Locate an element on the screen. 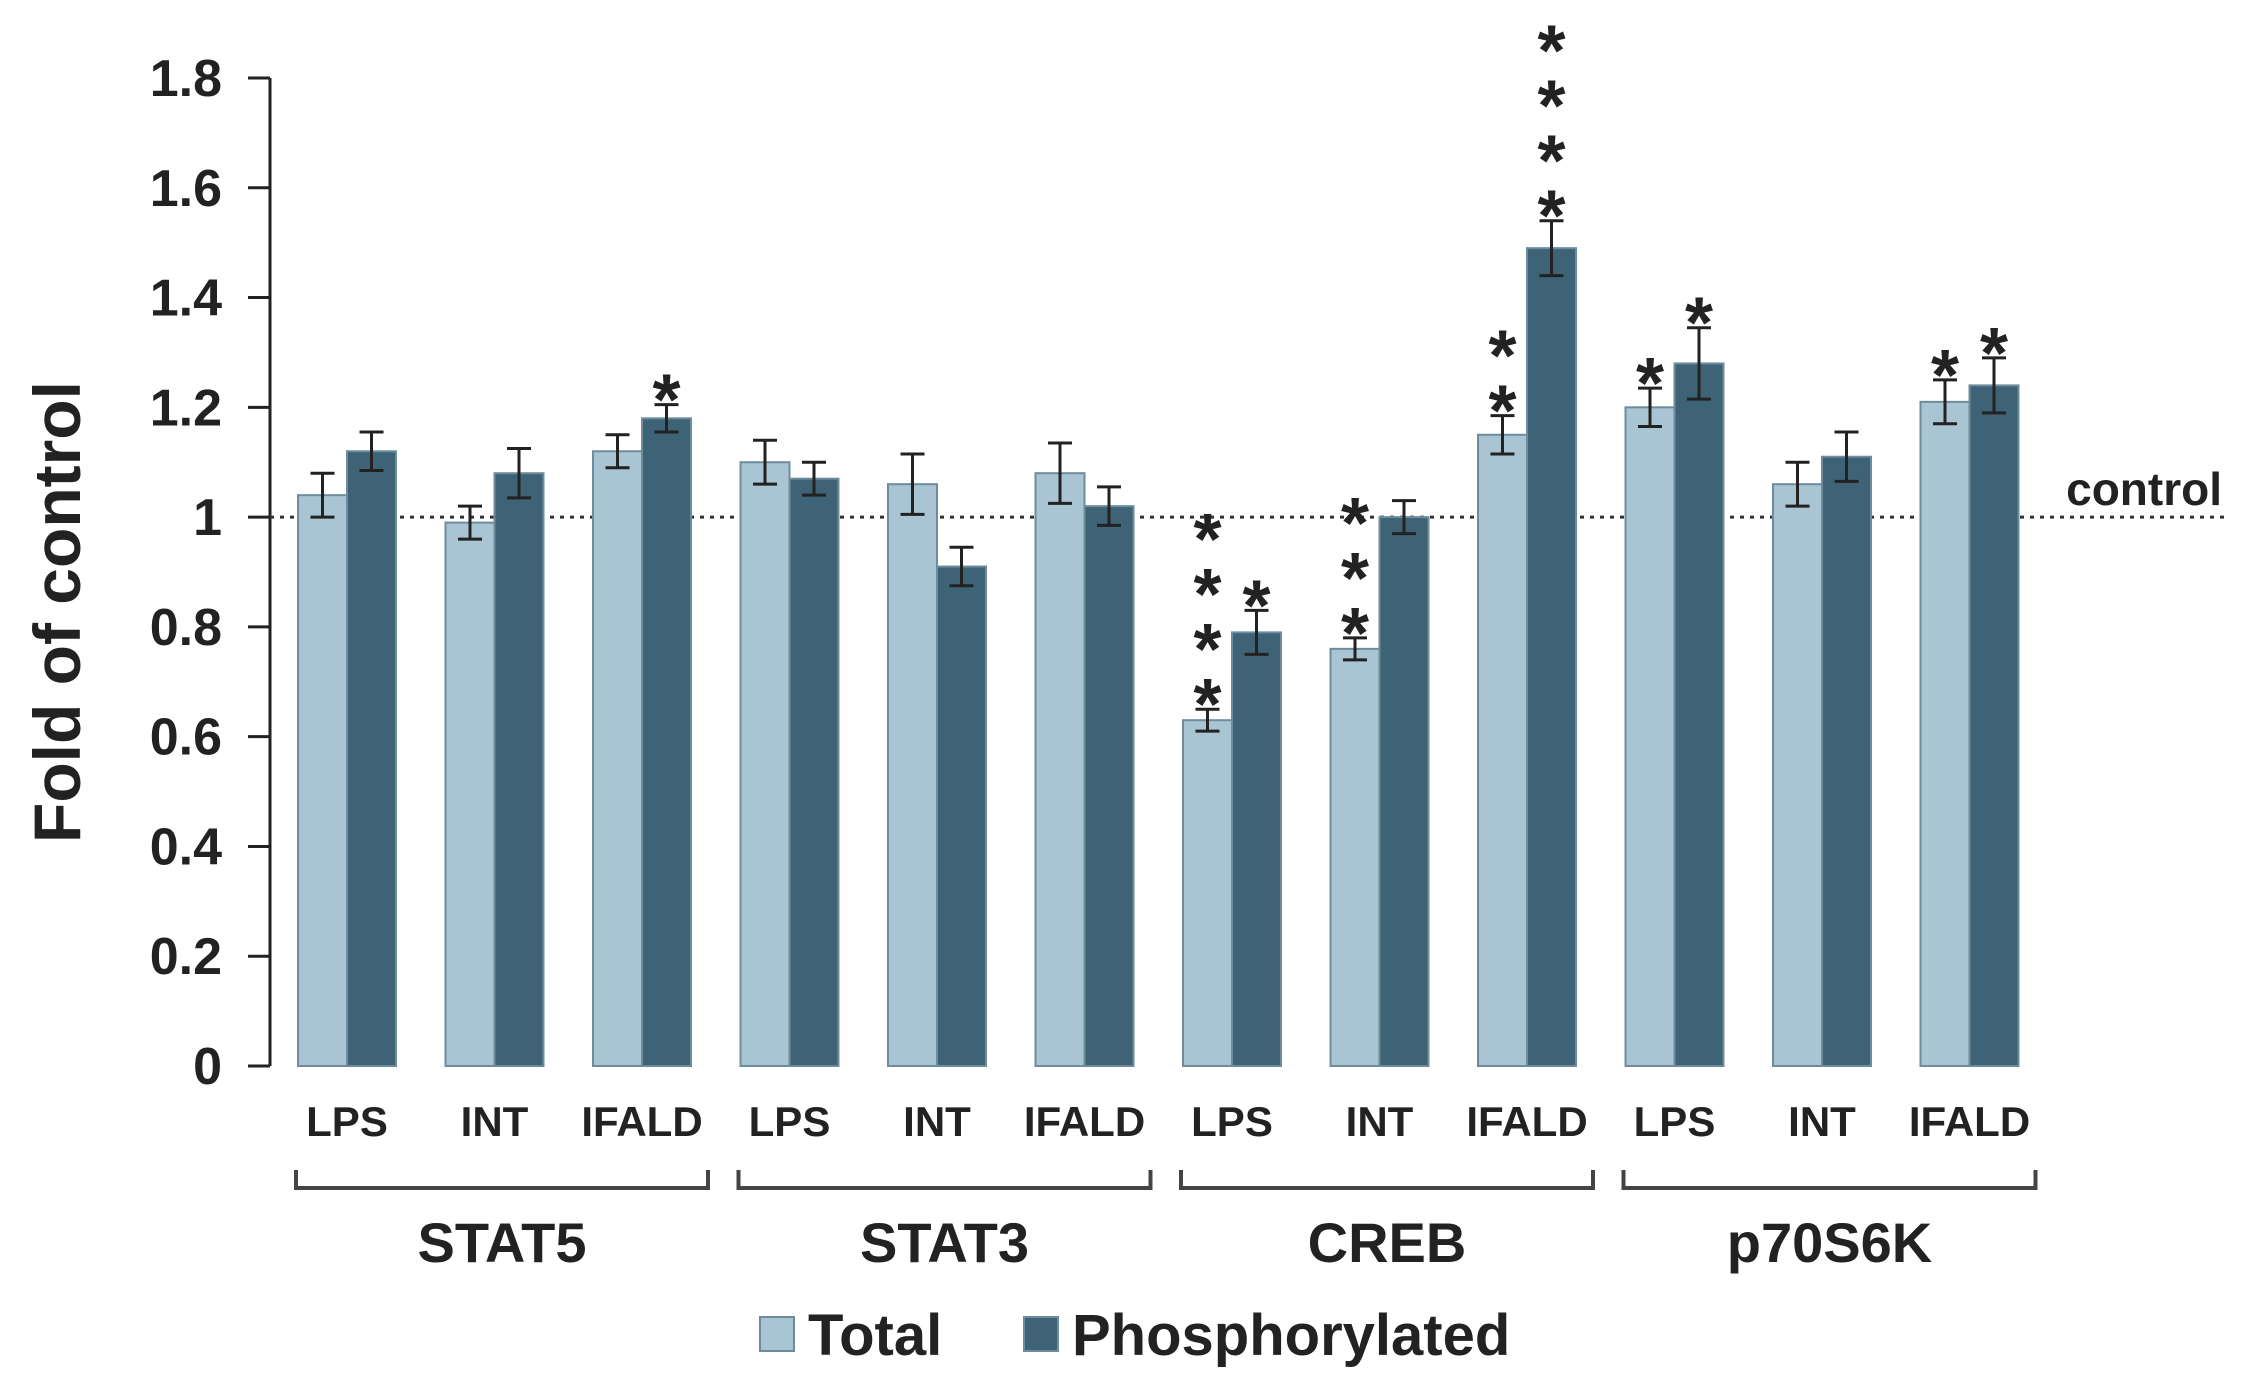 The image size is (2245, 1396). legend: Total Phosphorylated is located at coordinates (1134, 1335).